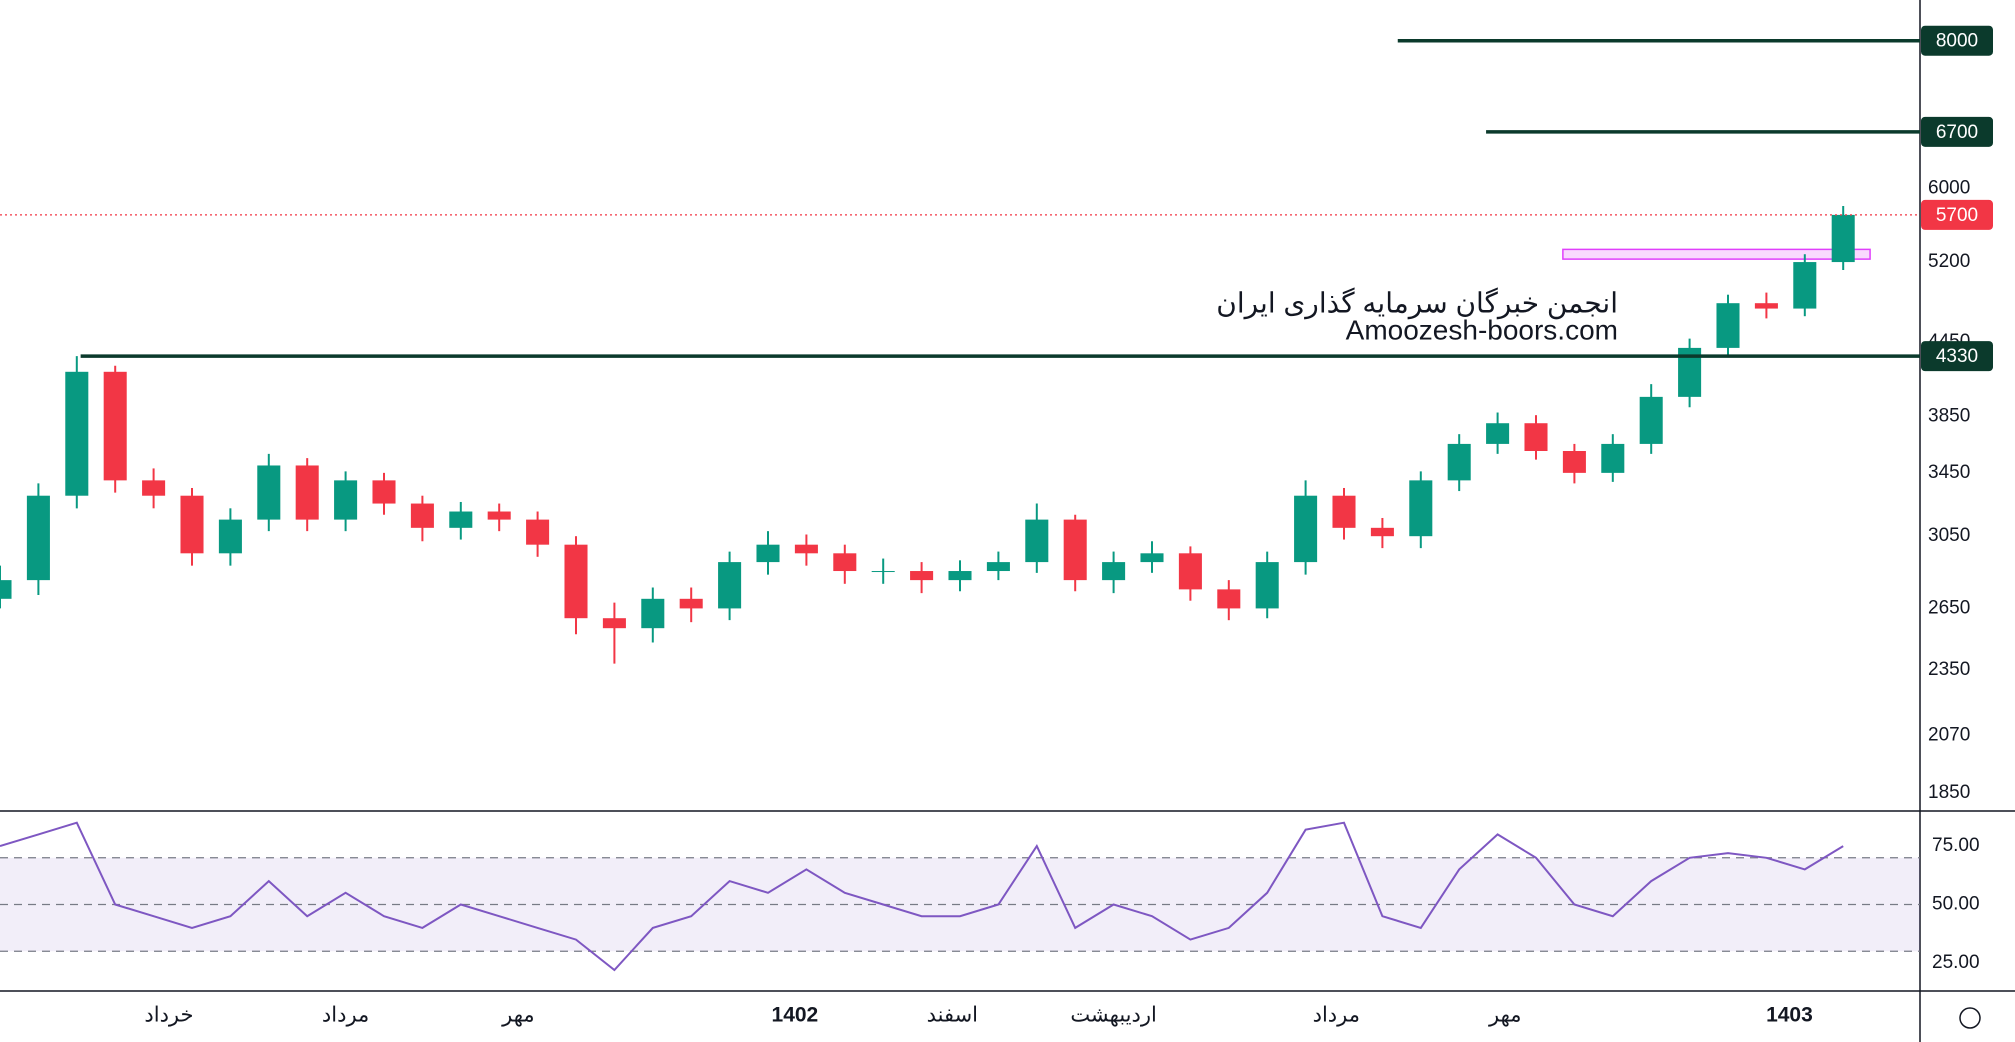  I want to click on watermark-line: Amoozesh-boors.com, so click(1482, 329).